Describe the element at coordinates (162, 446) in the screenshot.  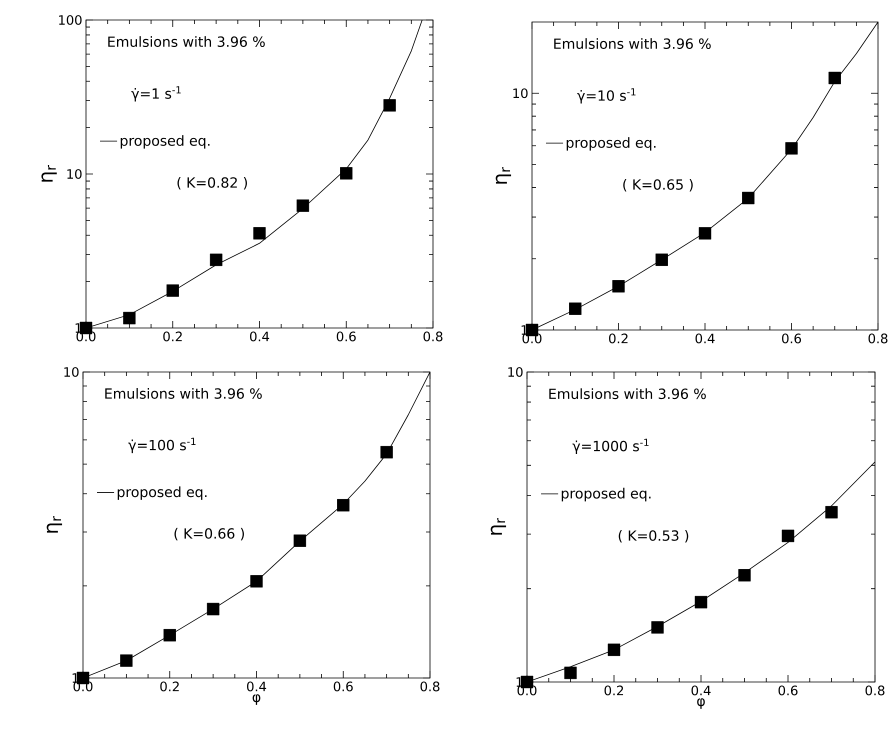
I see `annotation: γ̇=100 s$^{-1}$` at that location.